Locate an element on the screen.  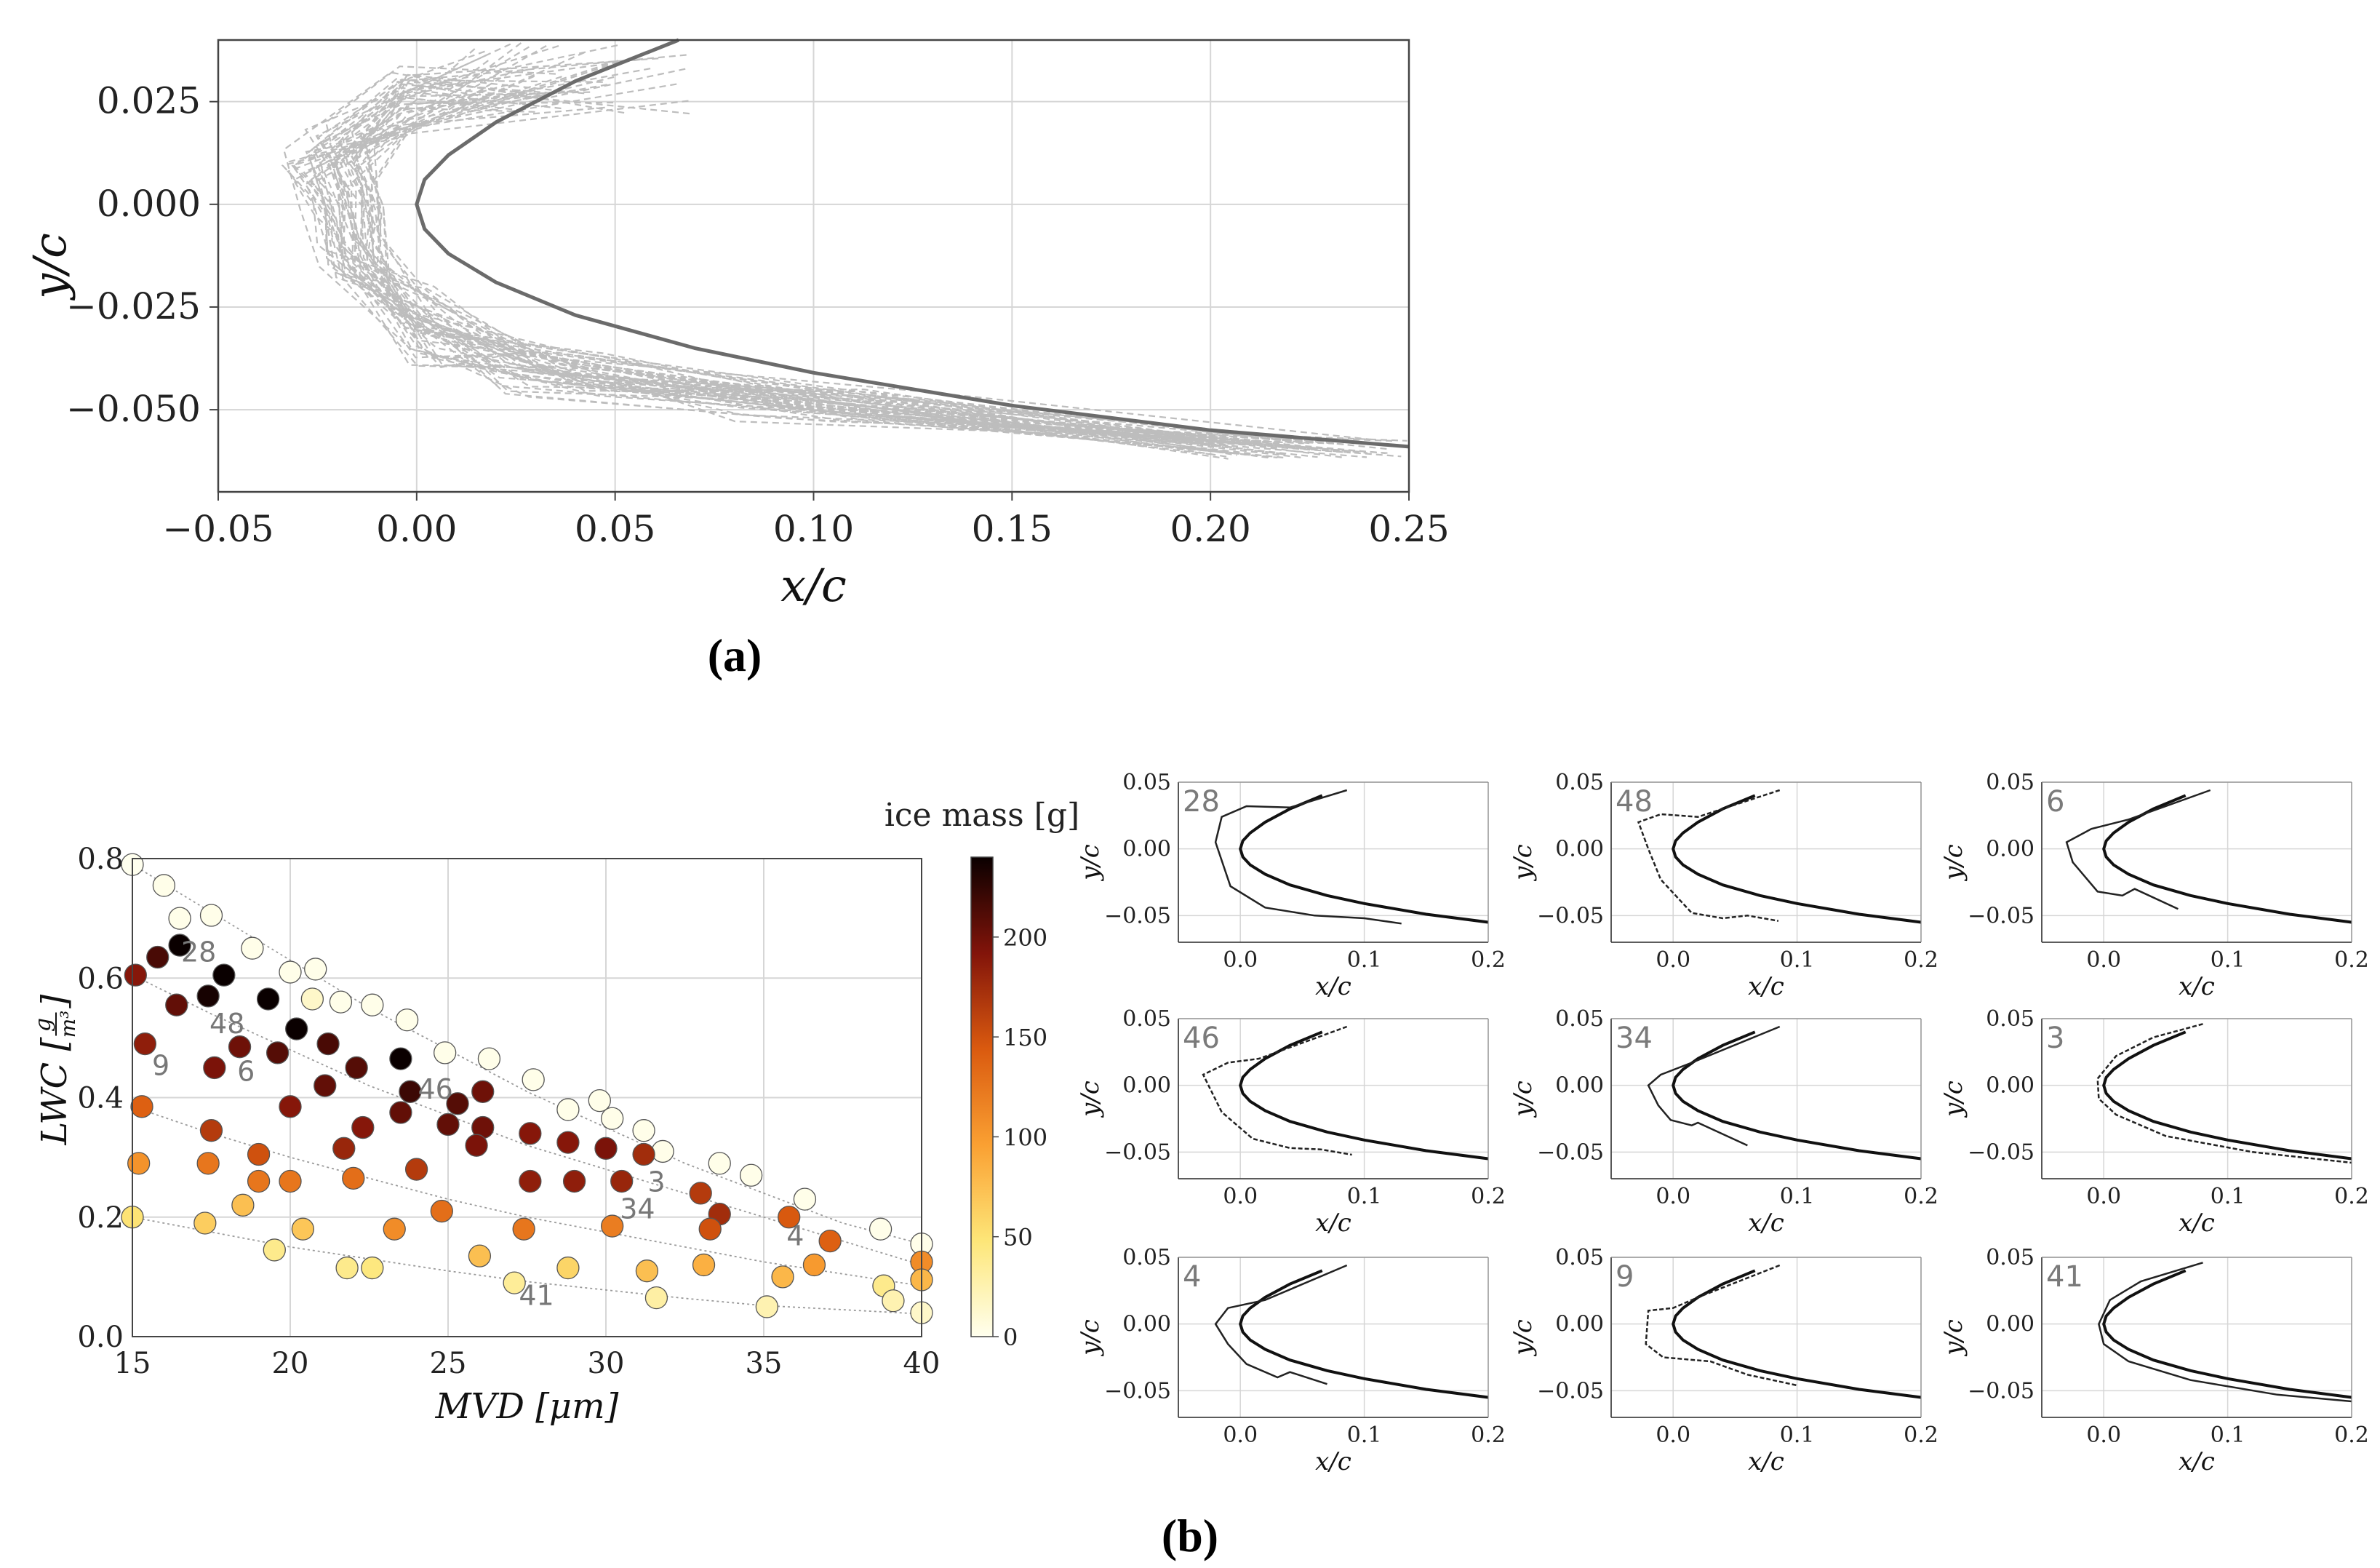
envelope-curve is located at coordinates (527, 1054).